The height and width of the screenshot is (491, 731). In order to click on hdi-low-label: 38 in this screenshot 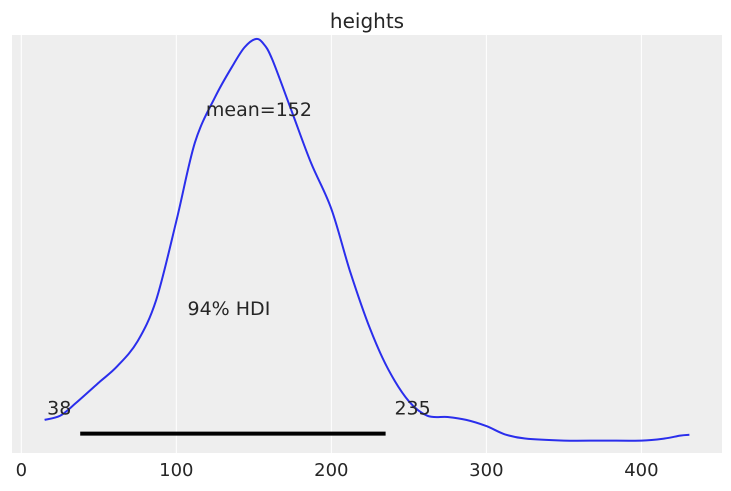, I will do `click(59, 409)`.